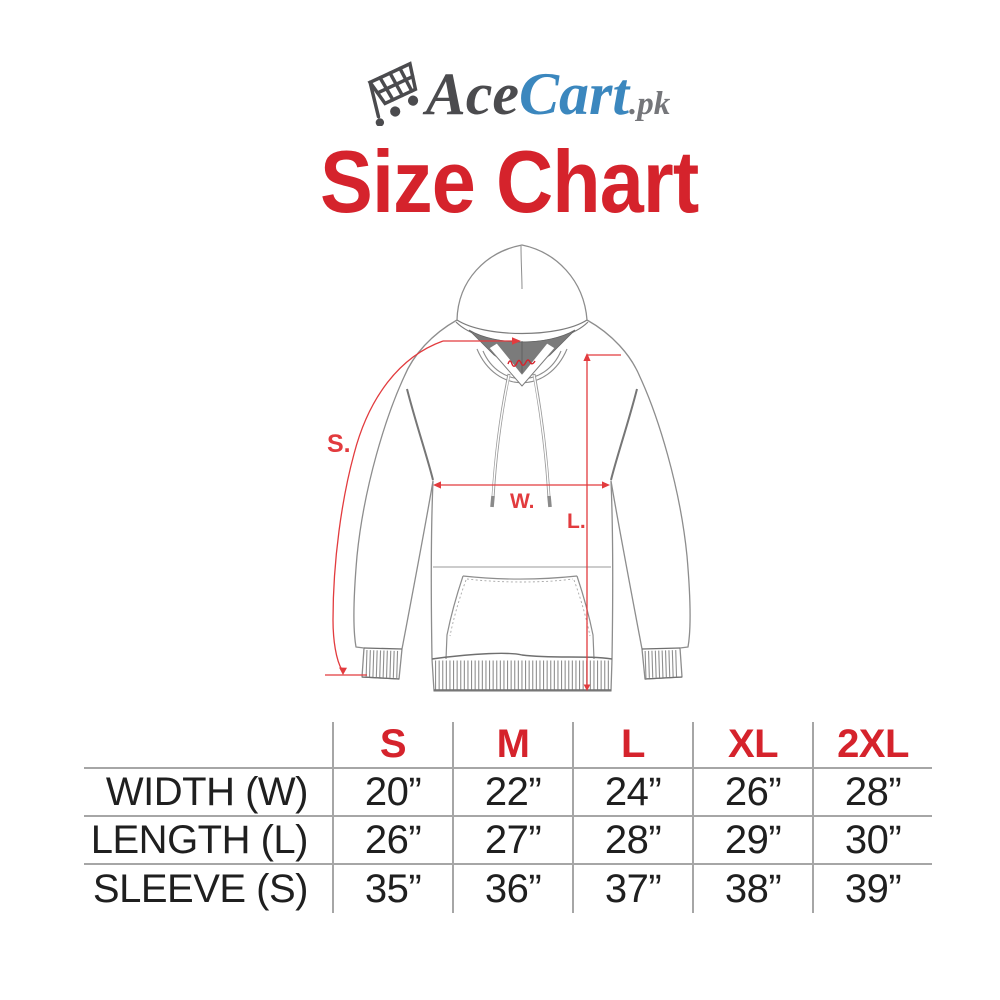 The width and height of the screenshot is (1000, 1000). I want to click on width-value-m: 22”, so click(512, 793).